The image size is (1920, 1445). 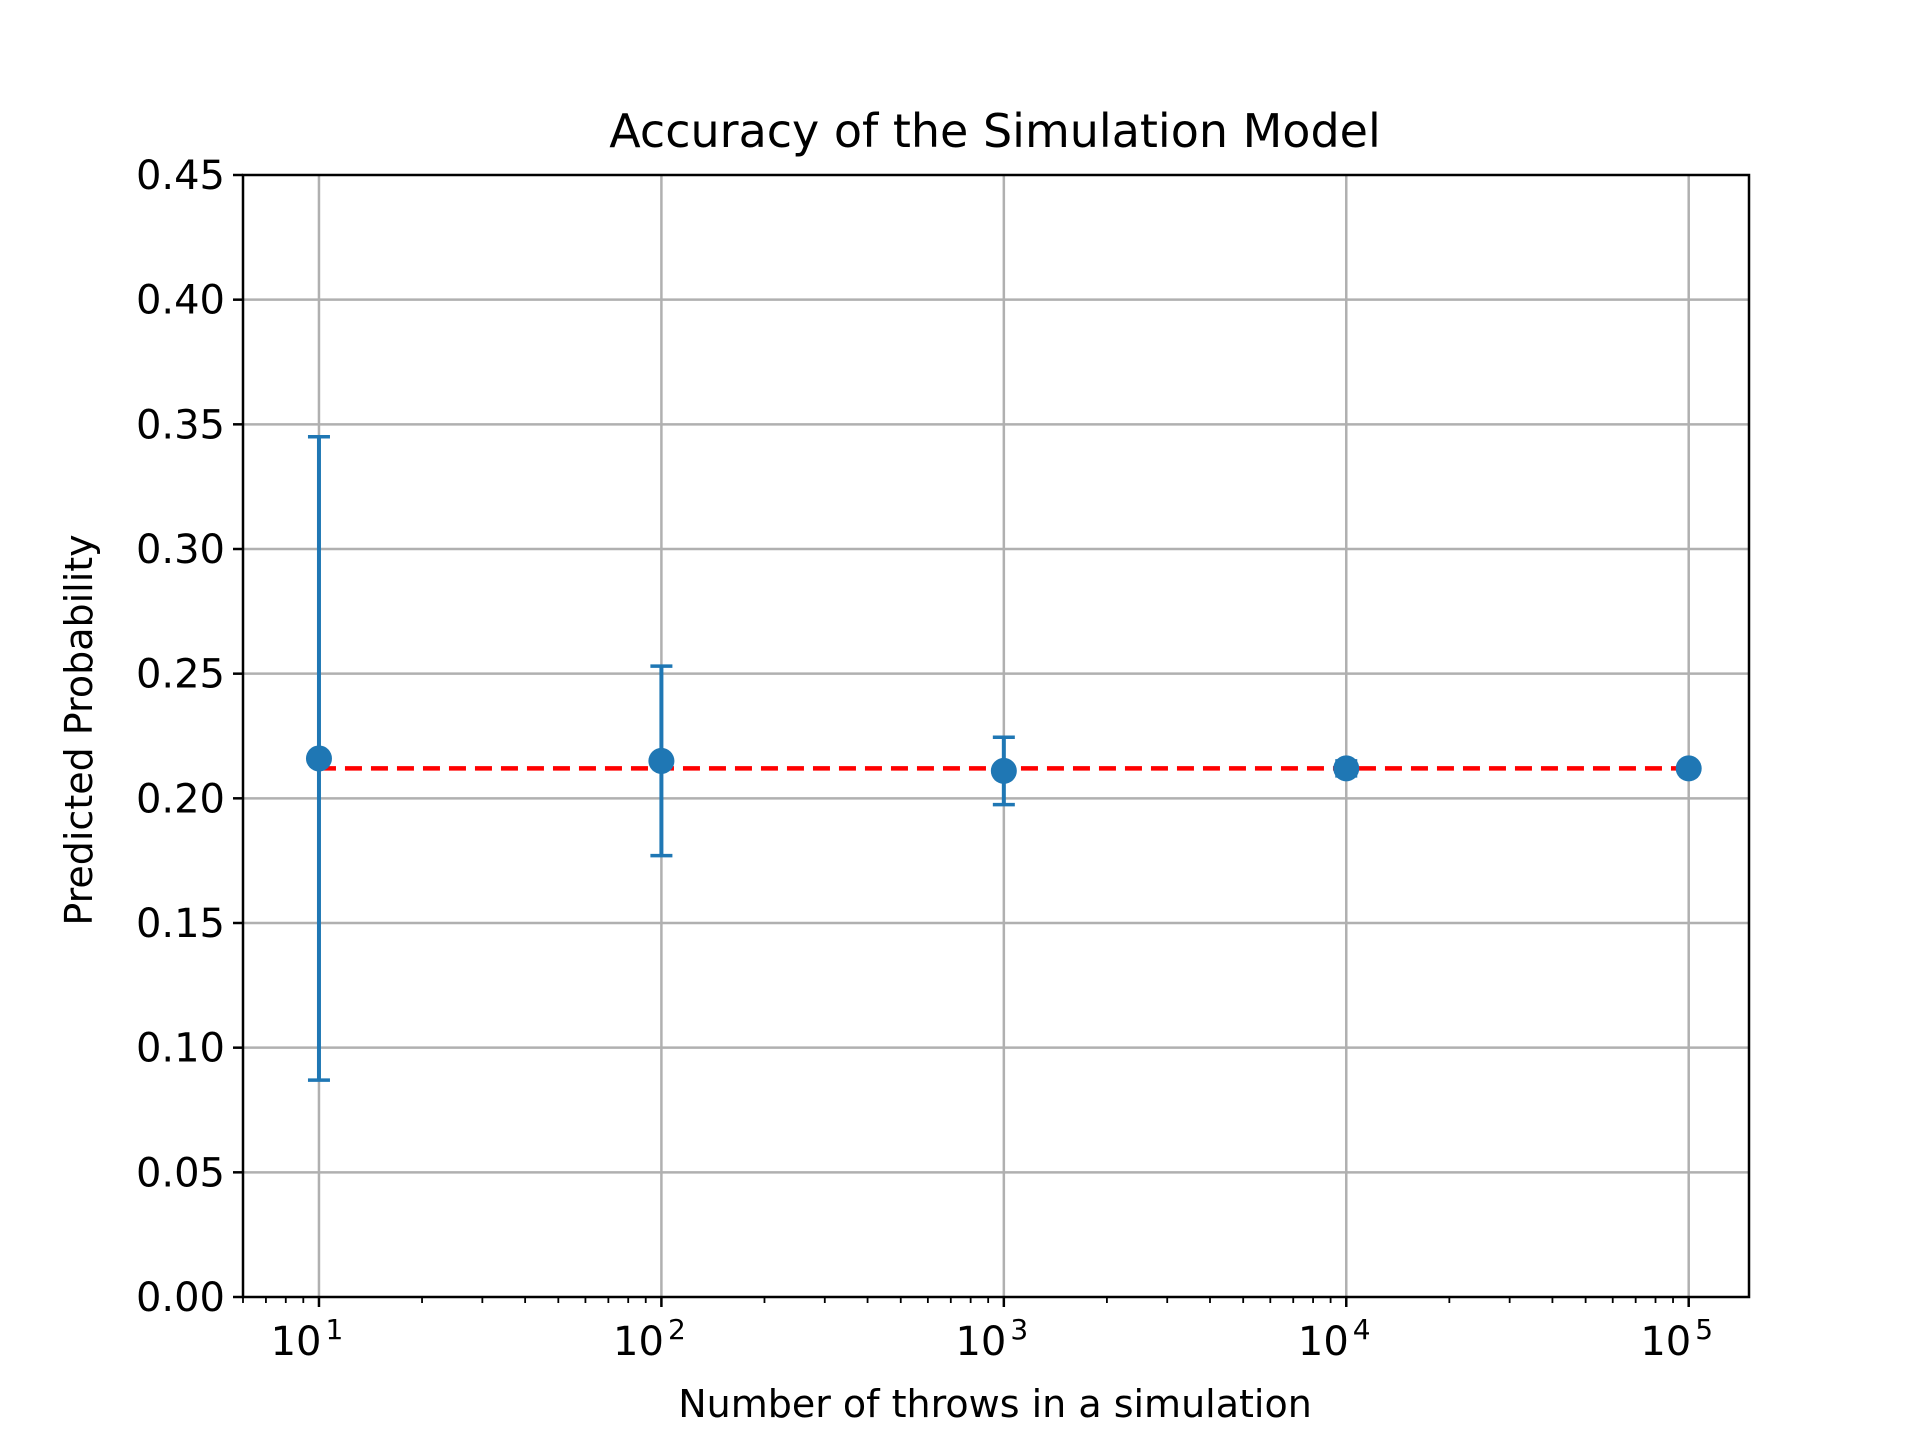 I want to click on x-tick-label: 10 2, so click(x=649, y=1339).